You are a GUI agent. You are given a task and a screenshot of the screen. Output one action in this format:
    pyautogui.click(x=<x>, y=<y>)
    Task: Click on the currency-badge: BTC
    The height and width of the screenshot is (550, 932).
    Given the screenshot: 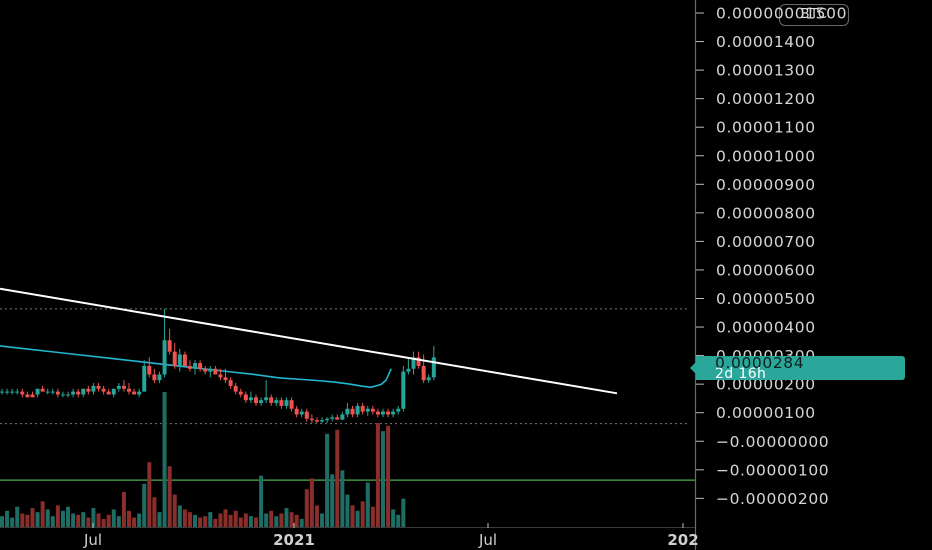 What is the action you would take?
    pyautogui.click(x=814, y=15)
    